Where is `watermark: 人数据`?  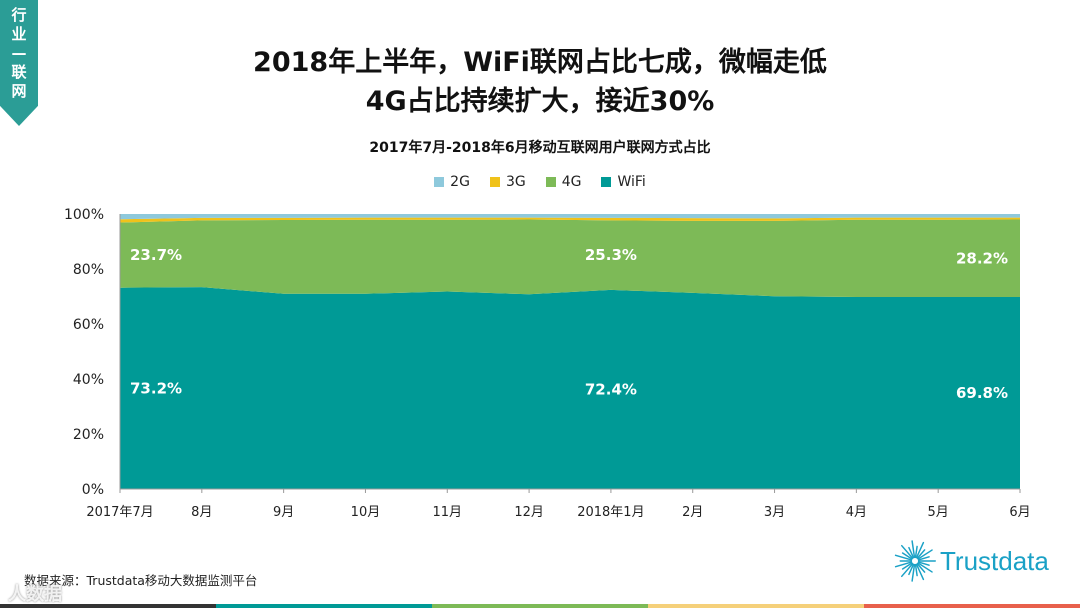 watermark: 人数据 is located at coordinates (35, 594).